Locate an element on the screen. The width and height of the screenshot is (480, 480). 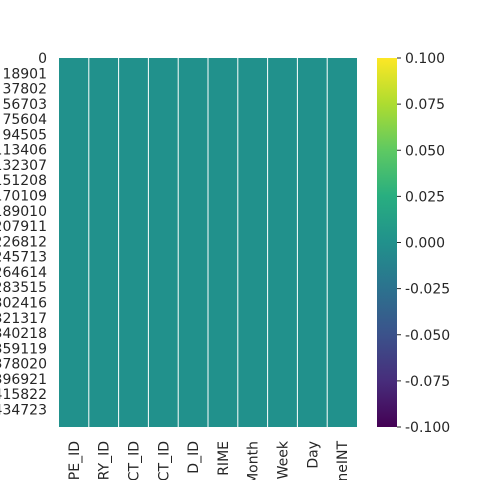
colorbar-tick-label: 0.100 is located at coordinates (425, 59).